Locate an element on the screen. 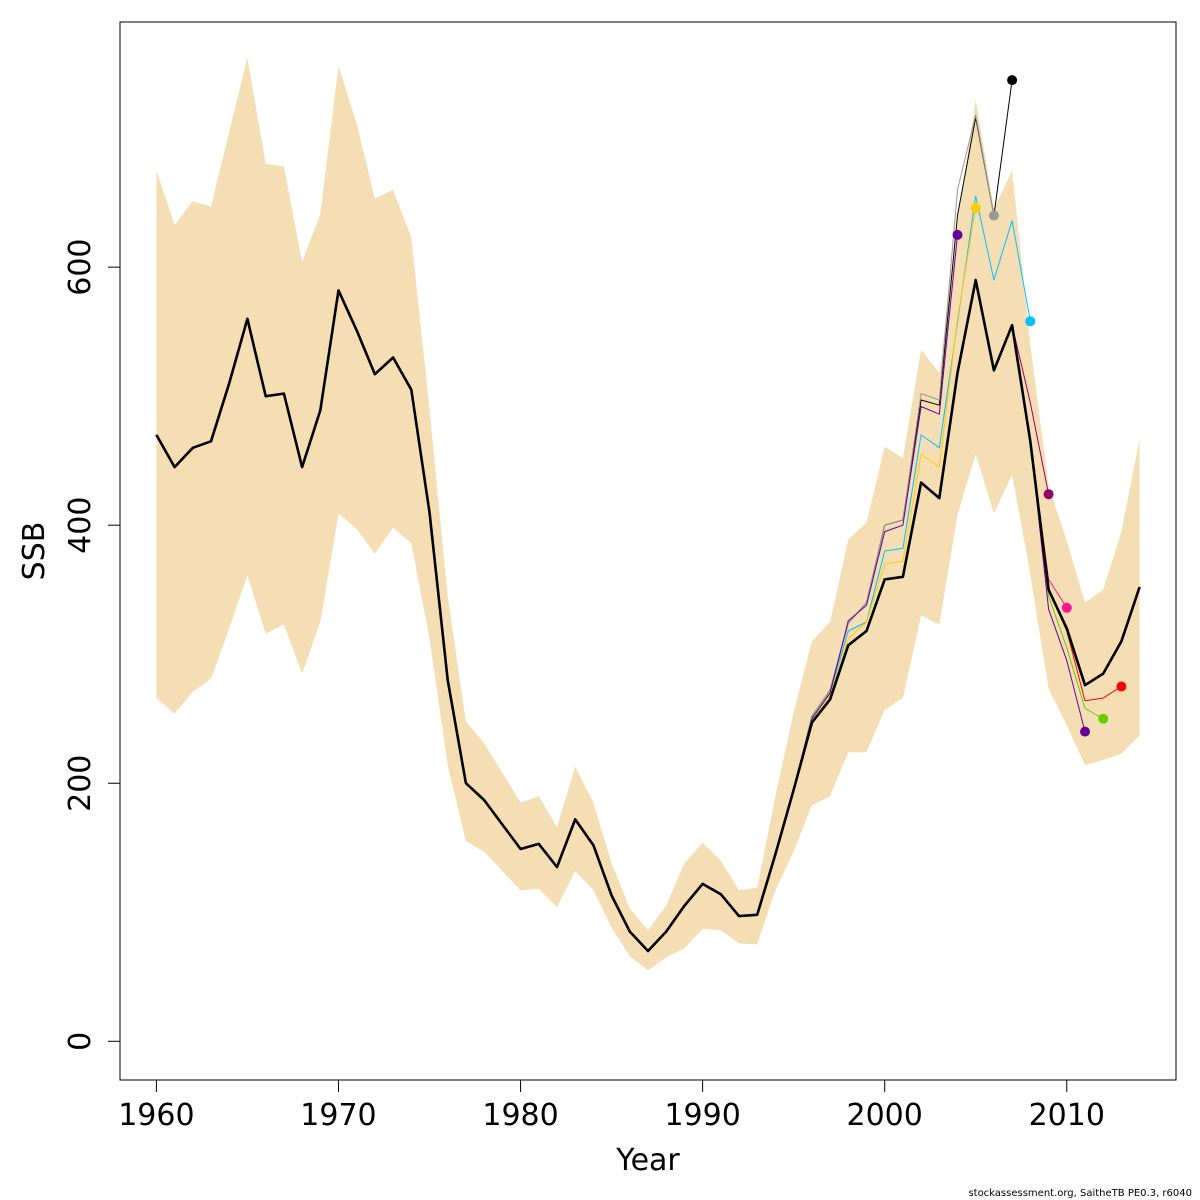 The width and height of the screenshot is (1200, 1200). x-tick-label-1980: 1980 is located at coordinates (520, 1115).